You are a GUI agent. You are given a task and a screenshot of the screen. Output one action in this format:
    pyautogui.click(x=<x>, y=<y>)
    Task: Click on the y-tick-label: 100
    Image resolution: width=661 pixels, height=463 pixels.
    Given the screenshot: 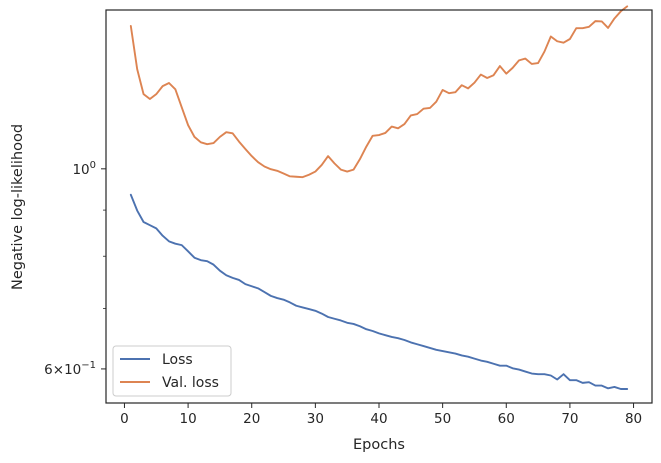 What is the action you would take?
    pyautogui.click(x=84, y=169)
    